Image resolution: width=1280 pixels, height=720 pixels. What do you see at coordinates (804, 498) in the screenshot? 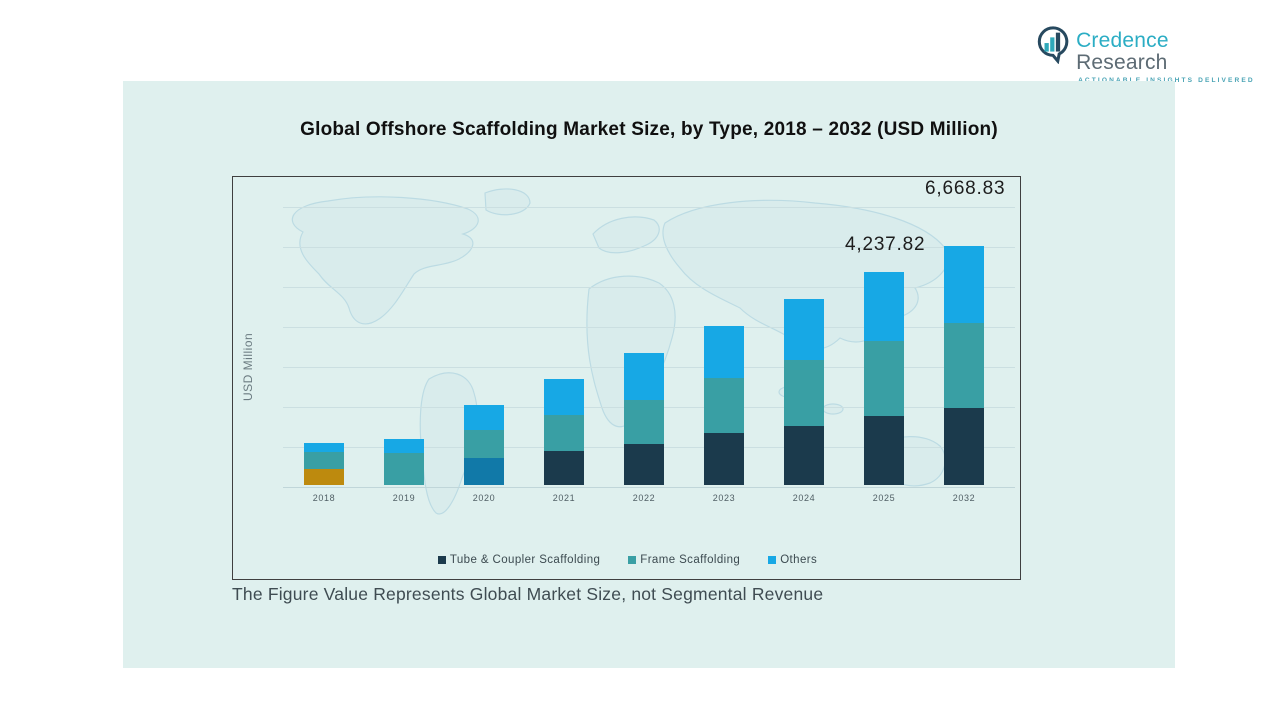
I see `x-axis-tick-label: 2024` at bounding box center [804, 498].